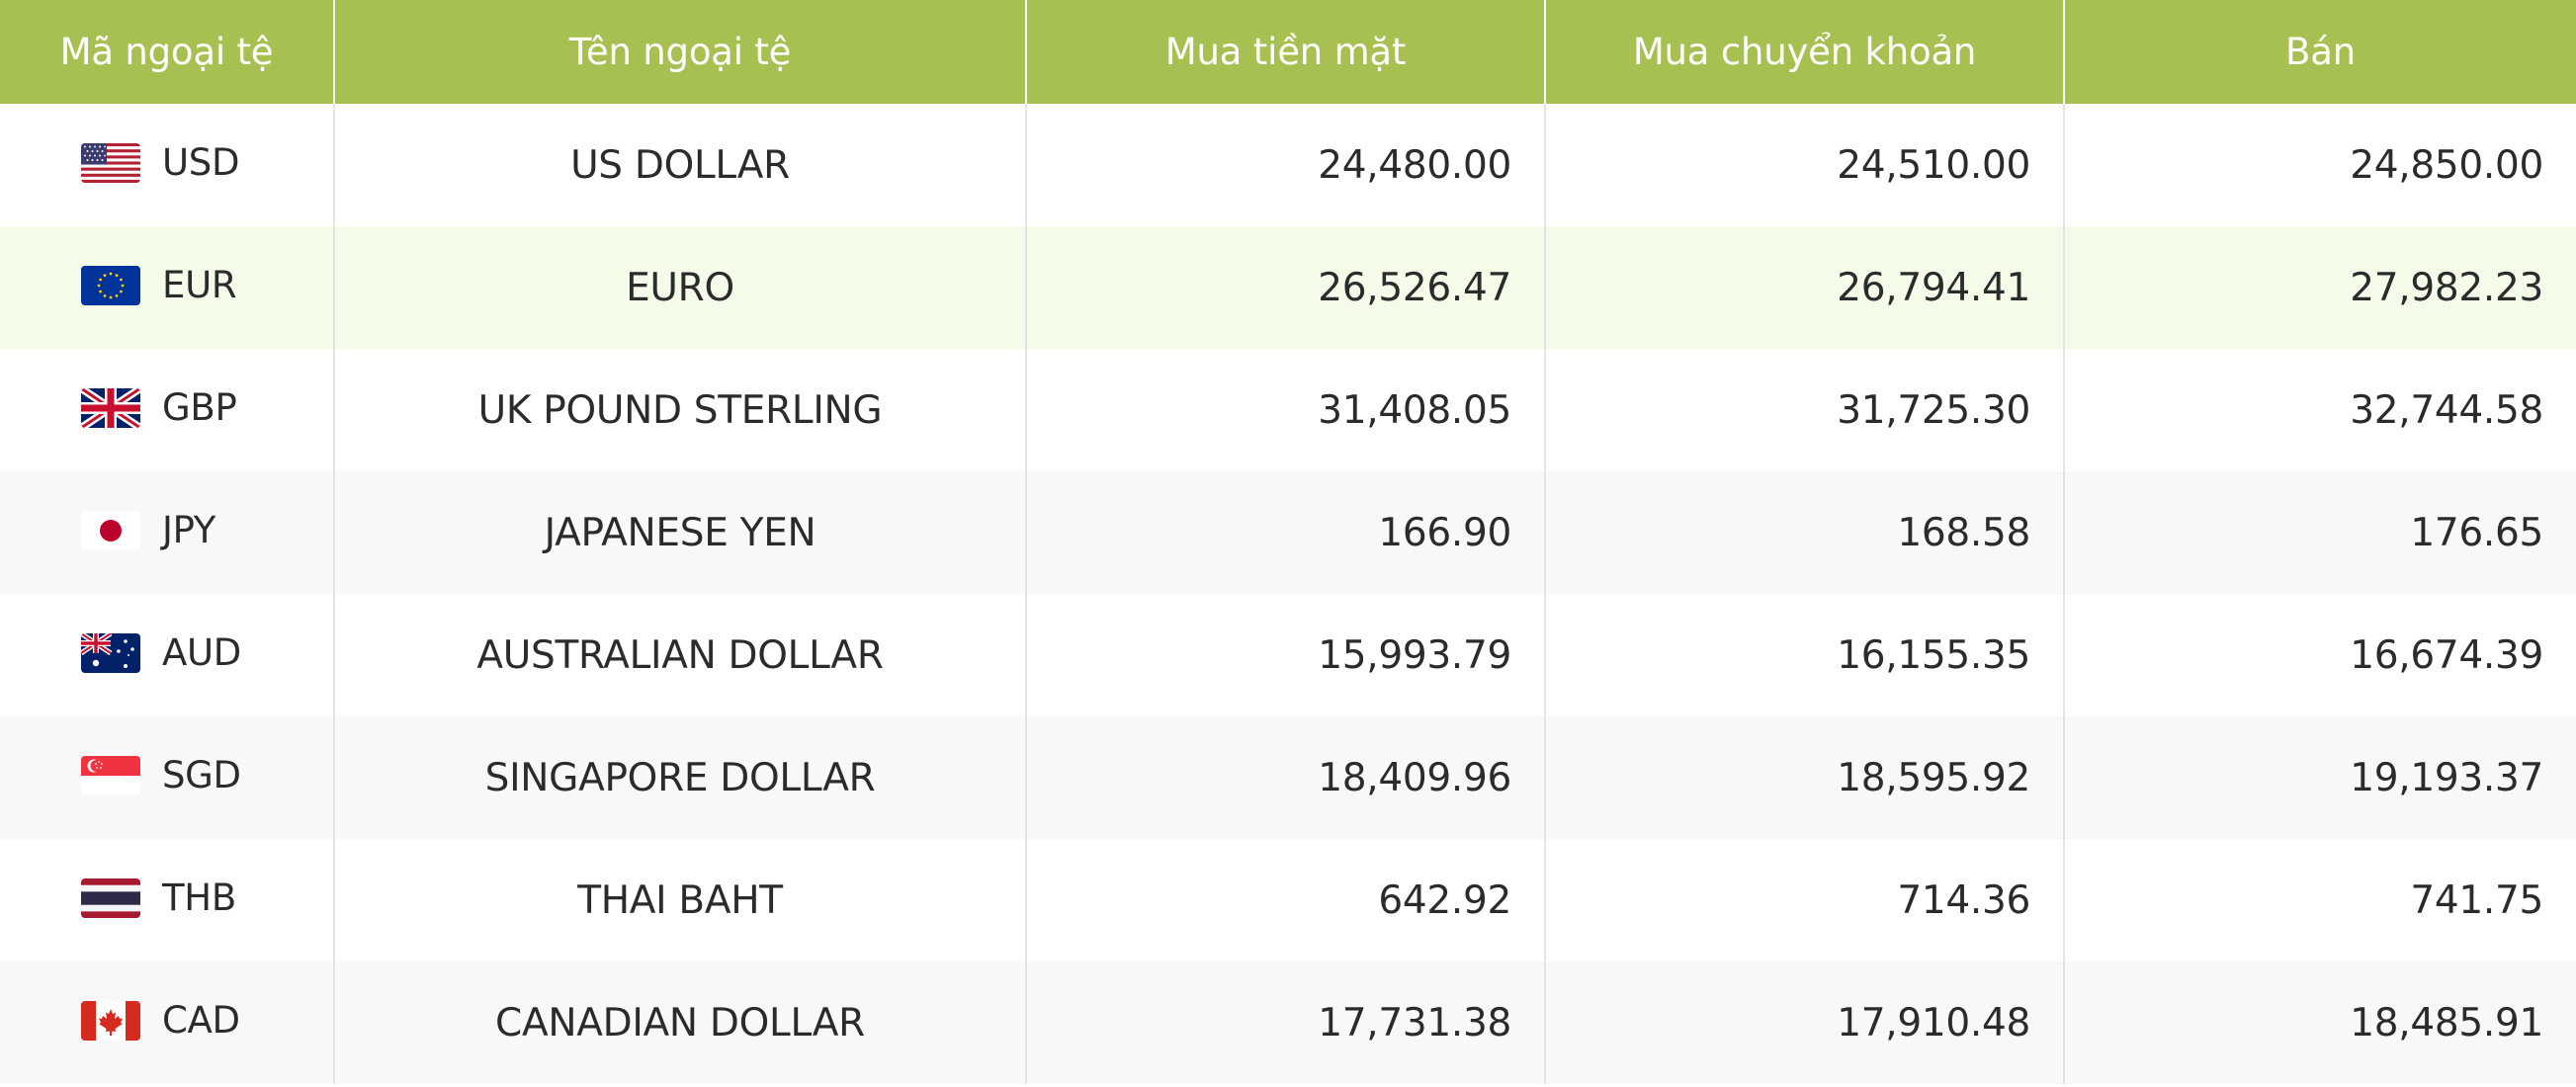 The width and height of the screenshot is (2576, 1087). I want to click on sell-value: 741.75, so click(2320, 900).